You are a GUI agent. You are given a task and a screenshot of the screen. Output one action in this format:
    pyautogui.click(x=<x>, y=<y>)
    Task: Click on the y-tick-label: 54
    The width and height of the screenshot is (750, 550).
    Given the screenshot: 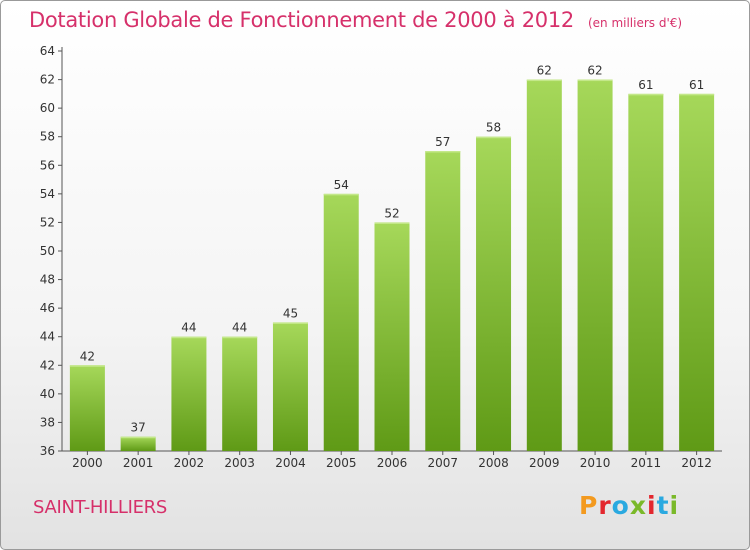 What is the action you would take?
    pyautogui.click(x=47, y=194)
    